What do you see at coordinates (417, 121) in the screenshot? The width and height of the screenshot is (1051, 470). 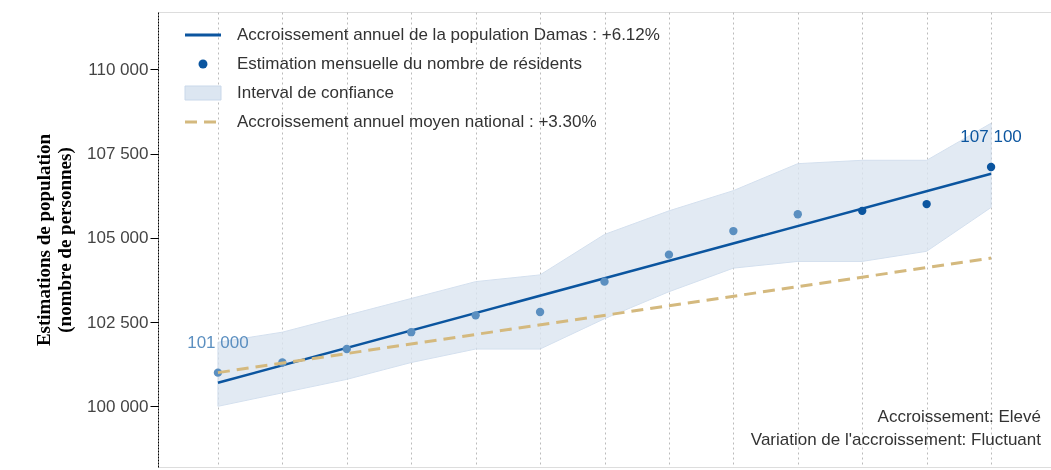 I see `legend-label: Accroissement annuel moyen national : +3.30%` at bounding box center [417, 121].